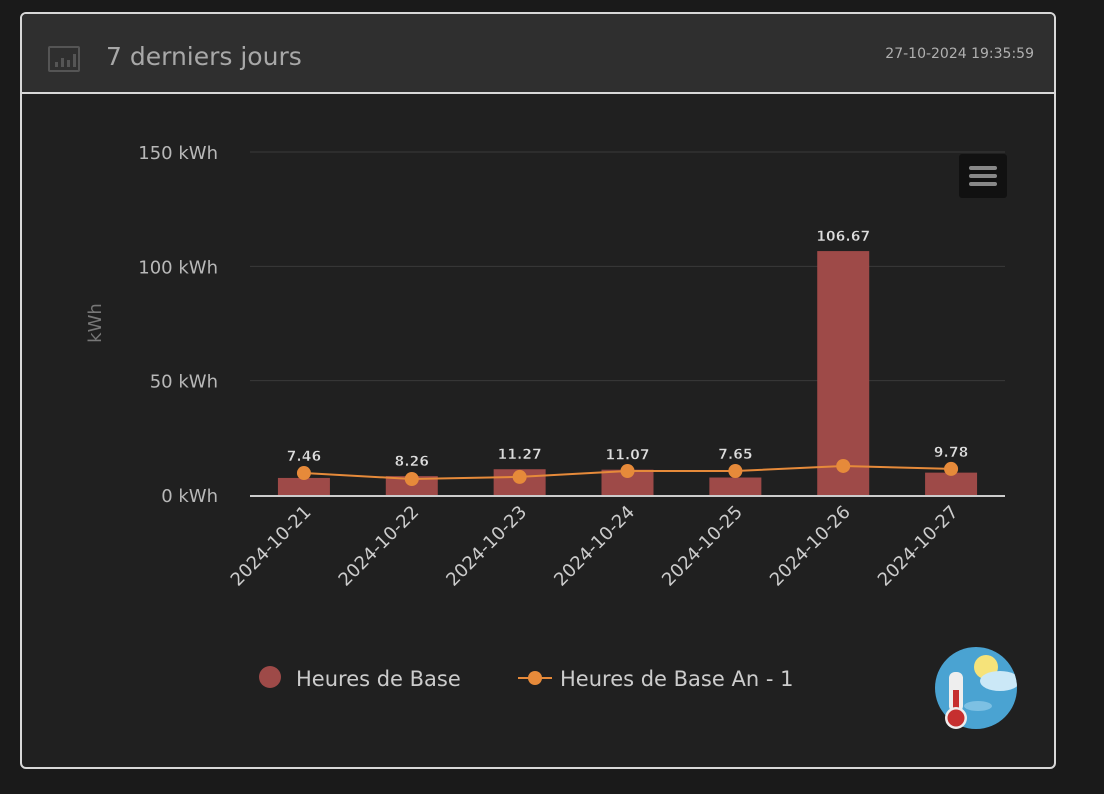  What do you see at coordinates (676, 679) in the screenshot?
I see `legend-item-heures-de-base-an-1: Heures de Base An - 1` at bounding box center [676, 679].